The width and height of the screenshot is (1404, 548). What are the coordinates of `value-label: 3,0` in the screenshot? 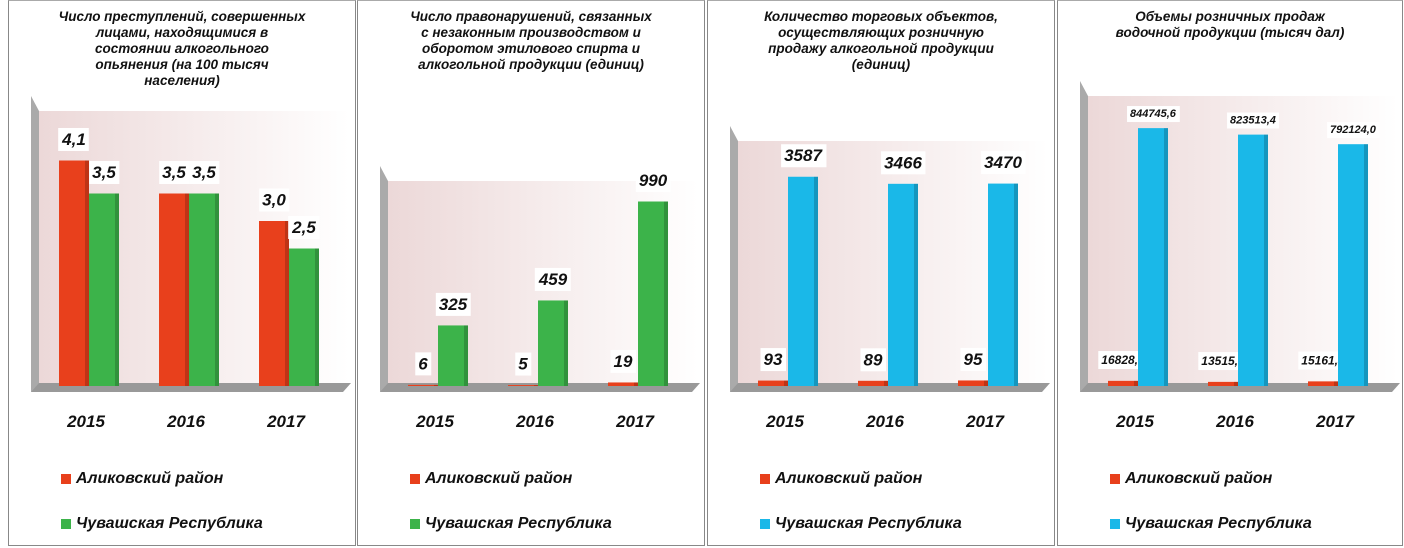 It's located at (274, 199).